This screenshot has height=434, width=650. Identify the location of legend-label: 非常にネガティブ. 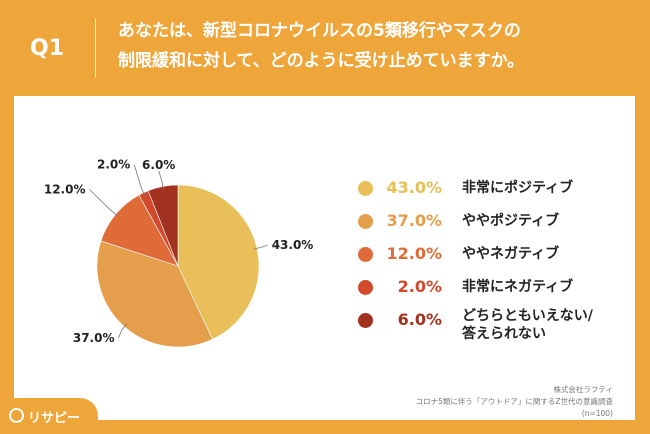
(518, 287).